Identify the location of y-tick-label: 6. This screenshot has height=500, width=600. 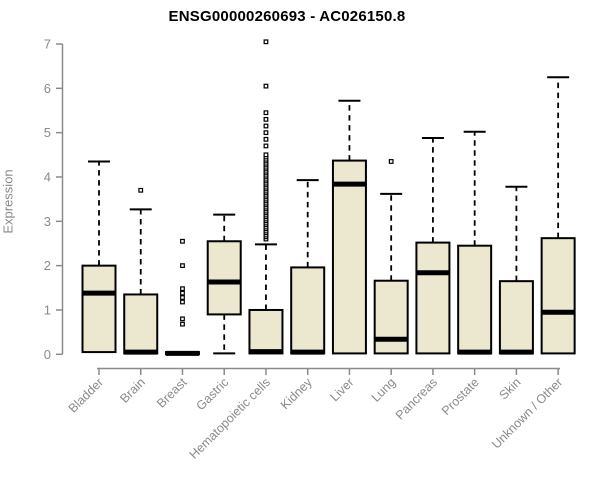
(47, 88).